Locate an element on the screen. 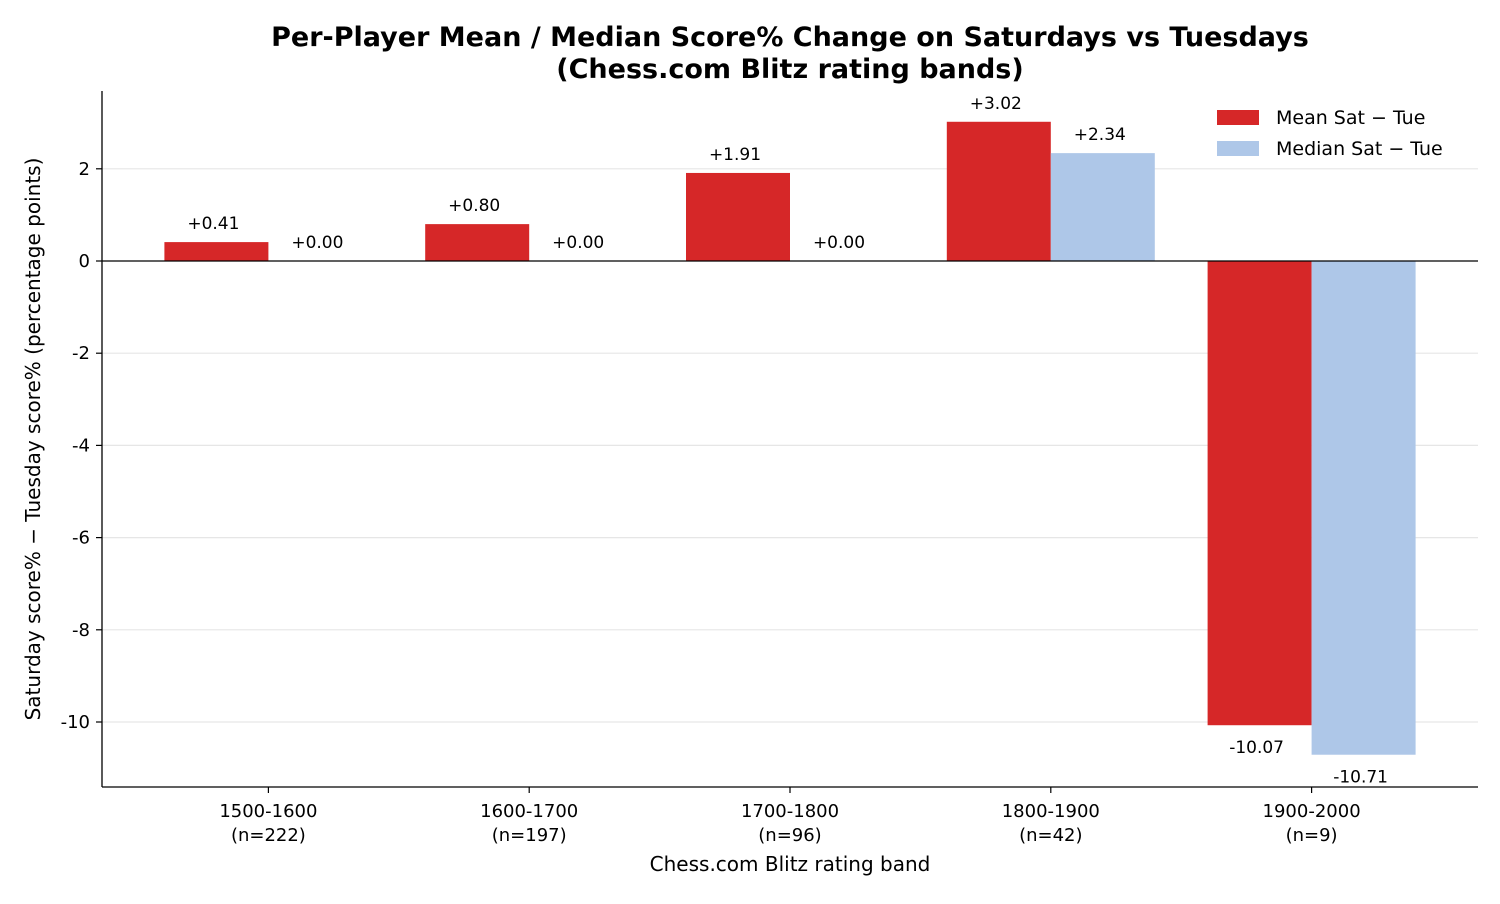 The width and height of the screenshot is (1500, 904). bar-value-label: +0.41 is located at coordinates (213, 224).